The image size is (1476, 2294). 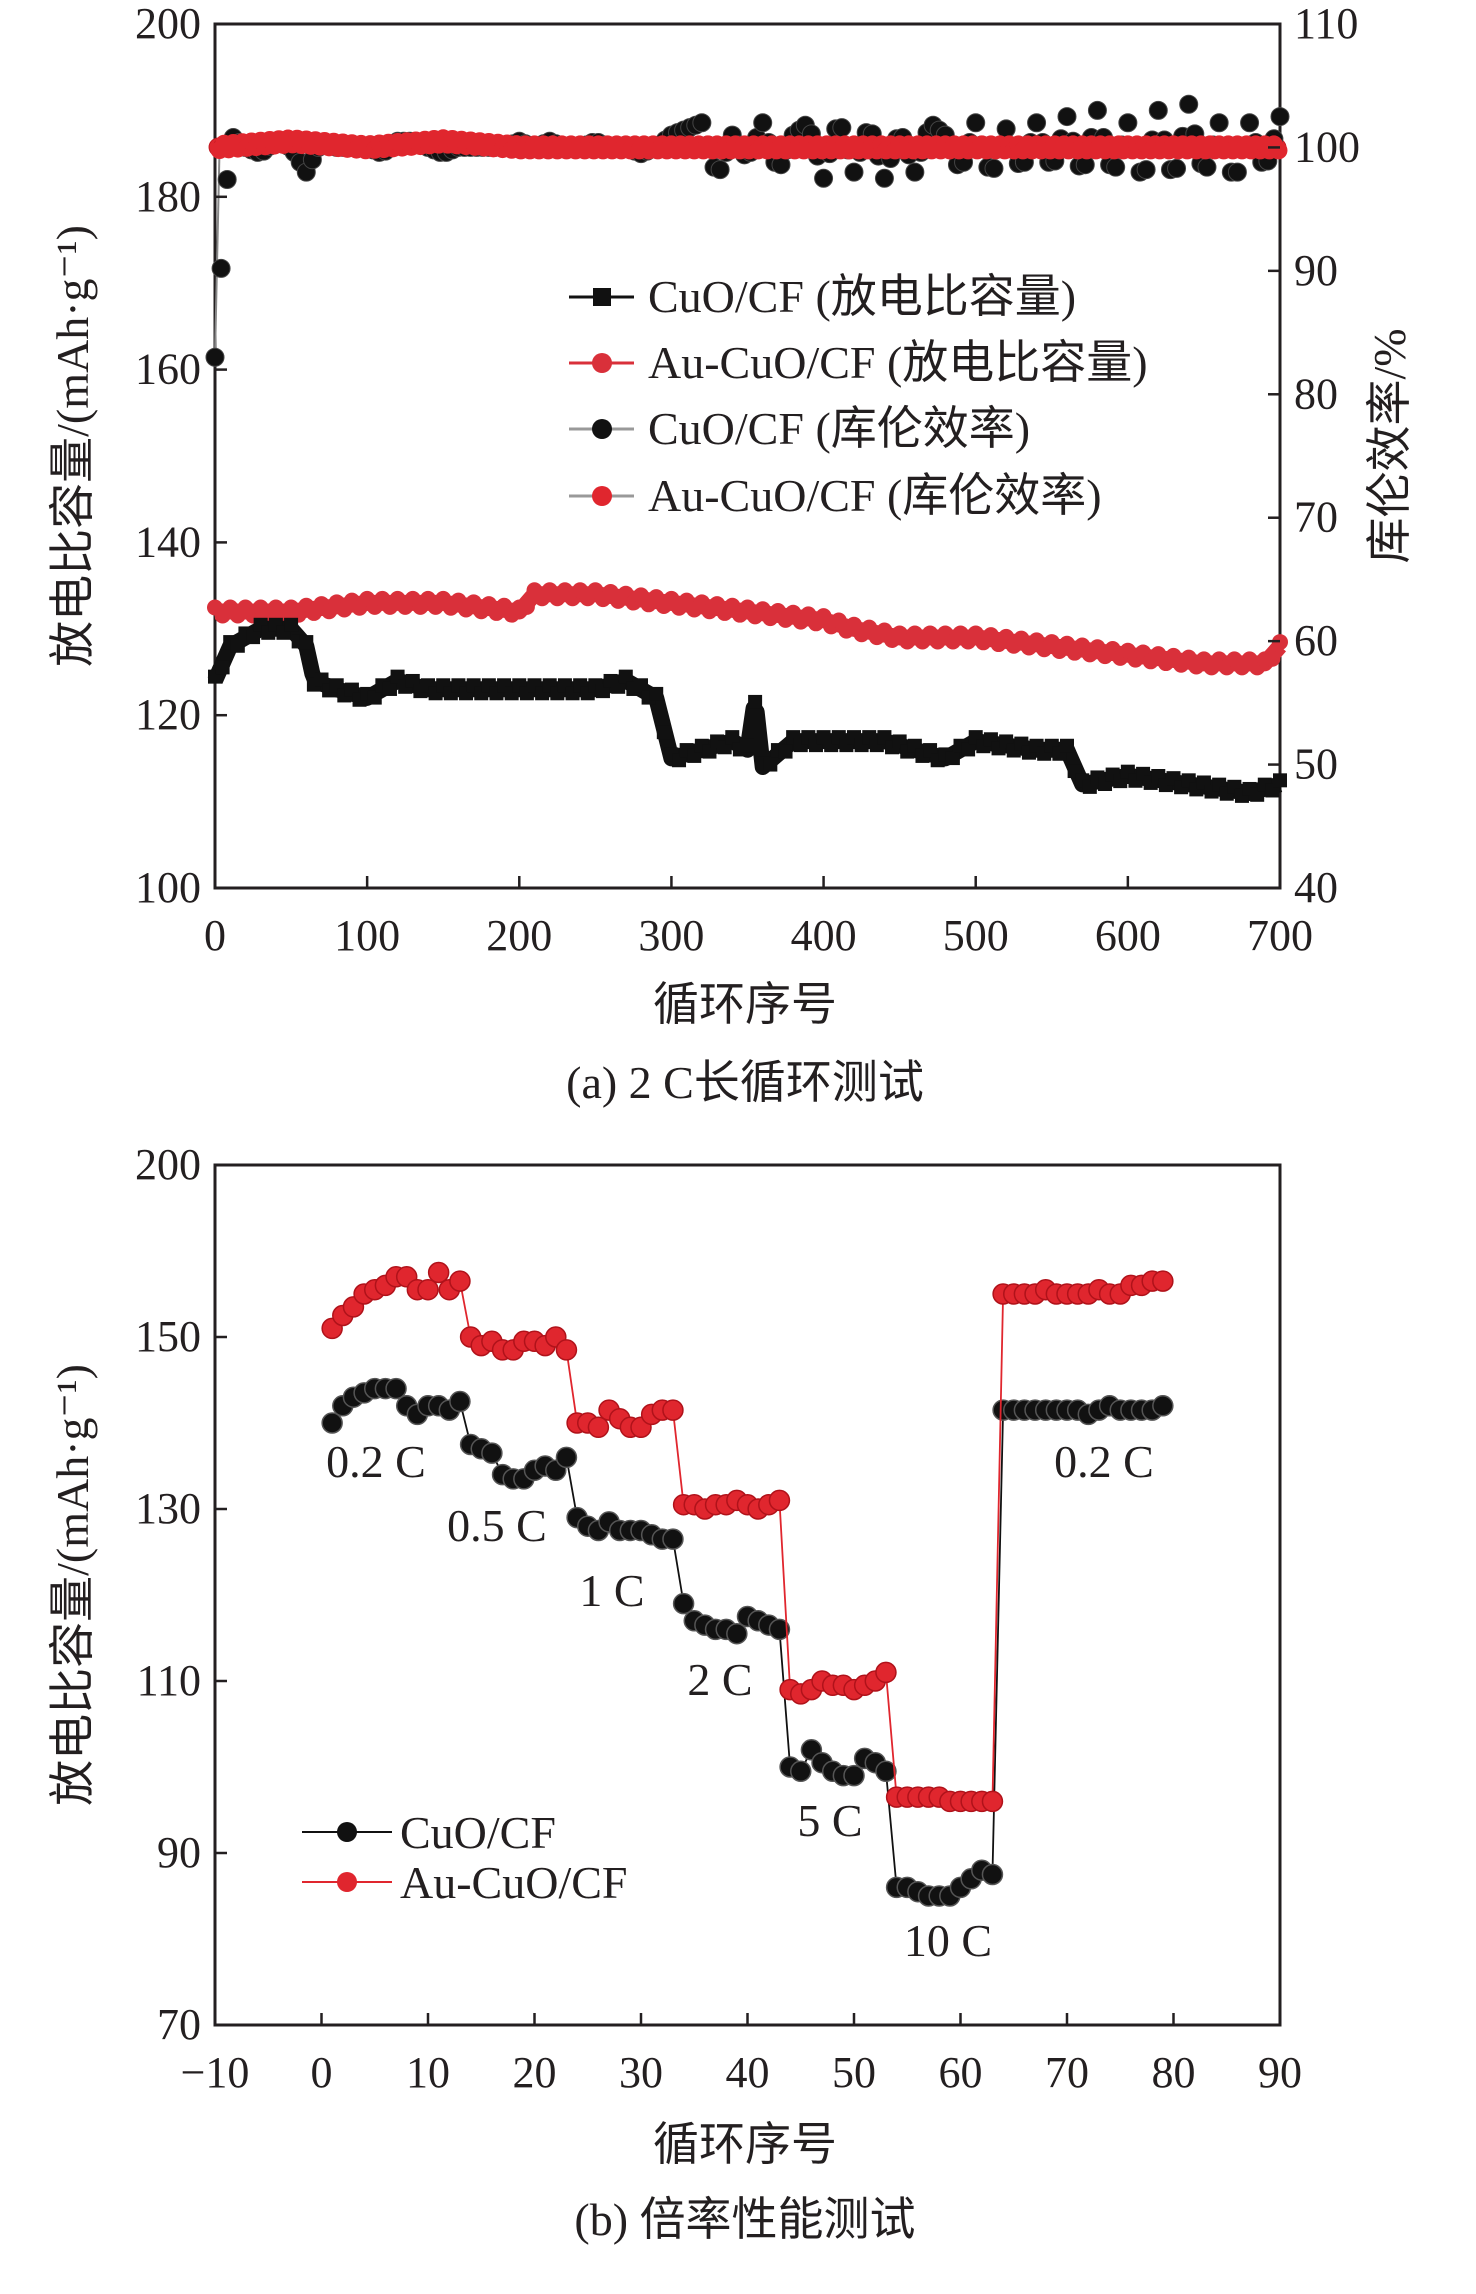 What do you see at coordinates (1316, 393) in the screenshot?
I see `y2-tick-label: 80` at bounding box center [1316, 393].